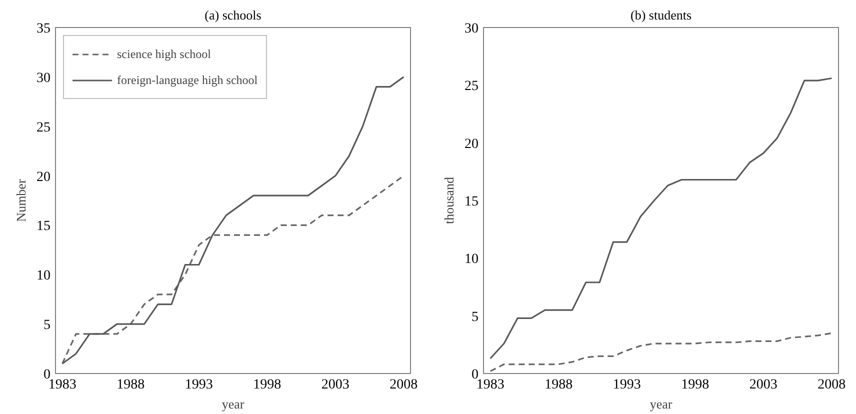 The width and height of the screenshot is (856, 414). What do you see at coordinates (661, 15) in the screenshot?
I see `chart-title: (b) students` at bounding box center [661, 15].